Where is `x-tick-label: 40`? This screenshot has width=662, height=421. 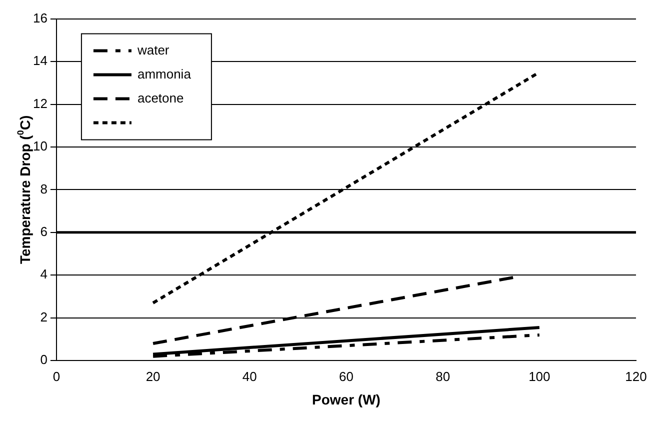
x-tick-label: 40 is located at coordinates (249, 376).